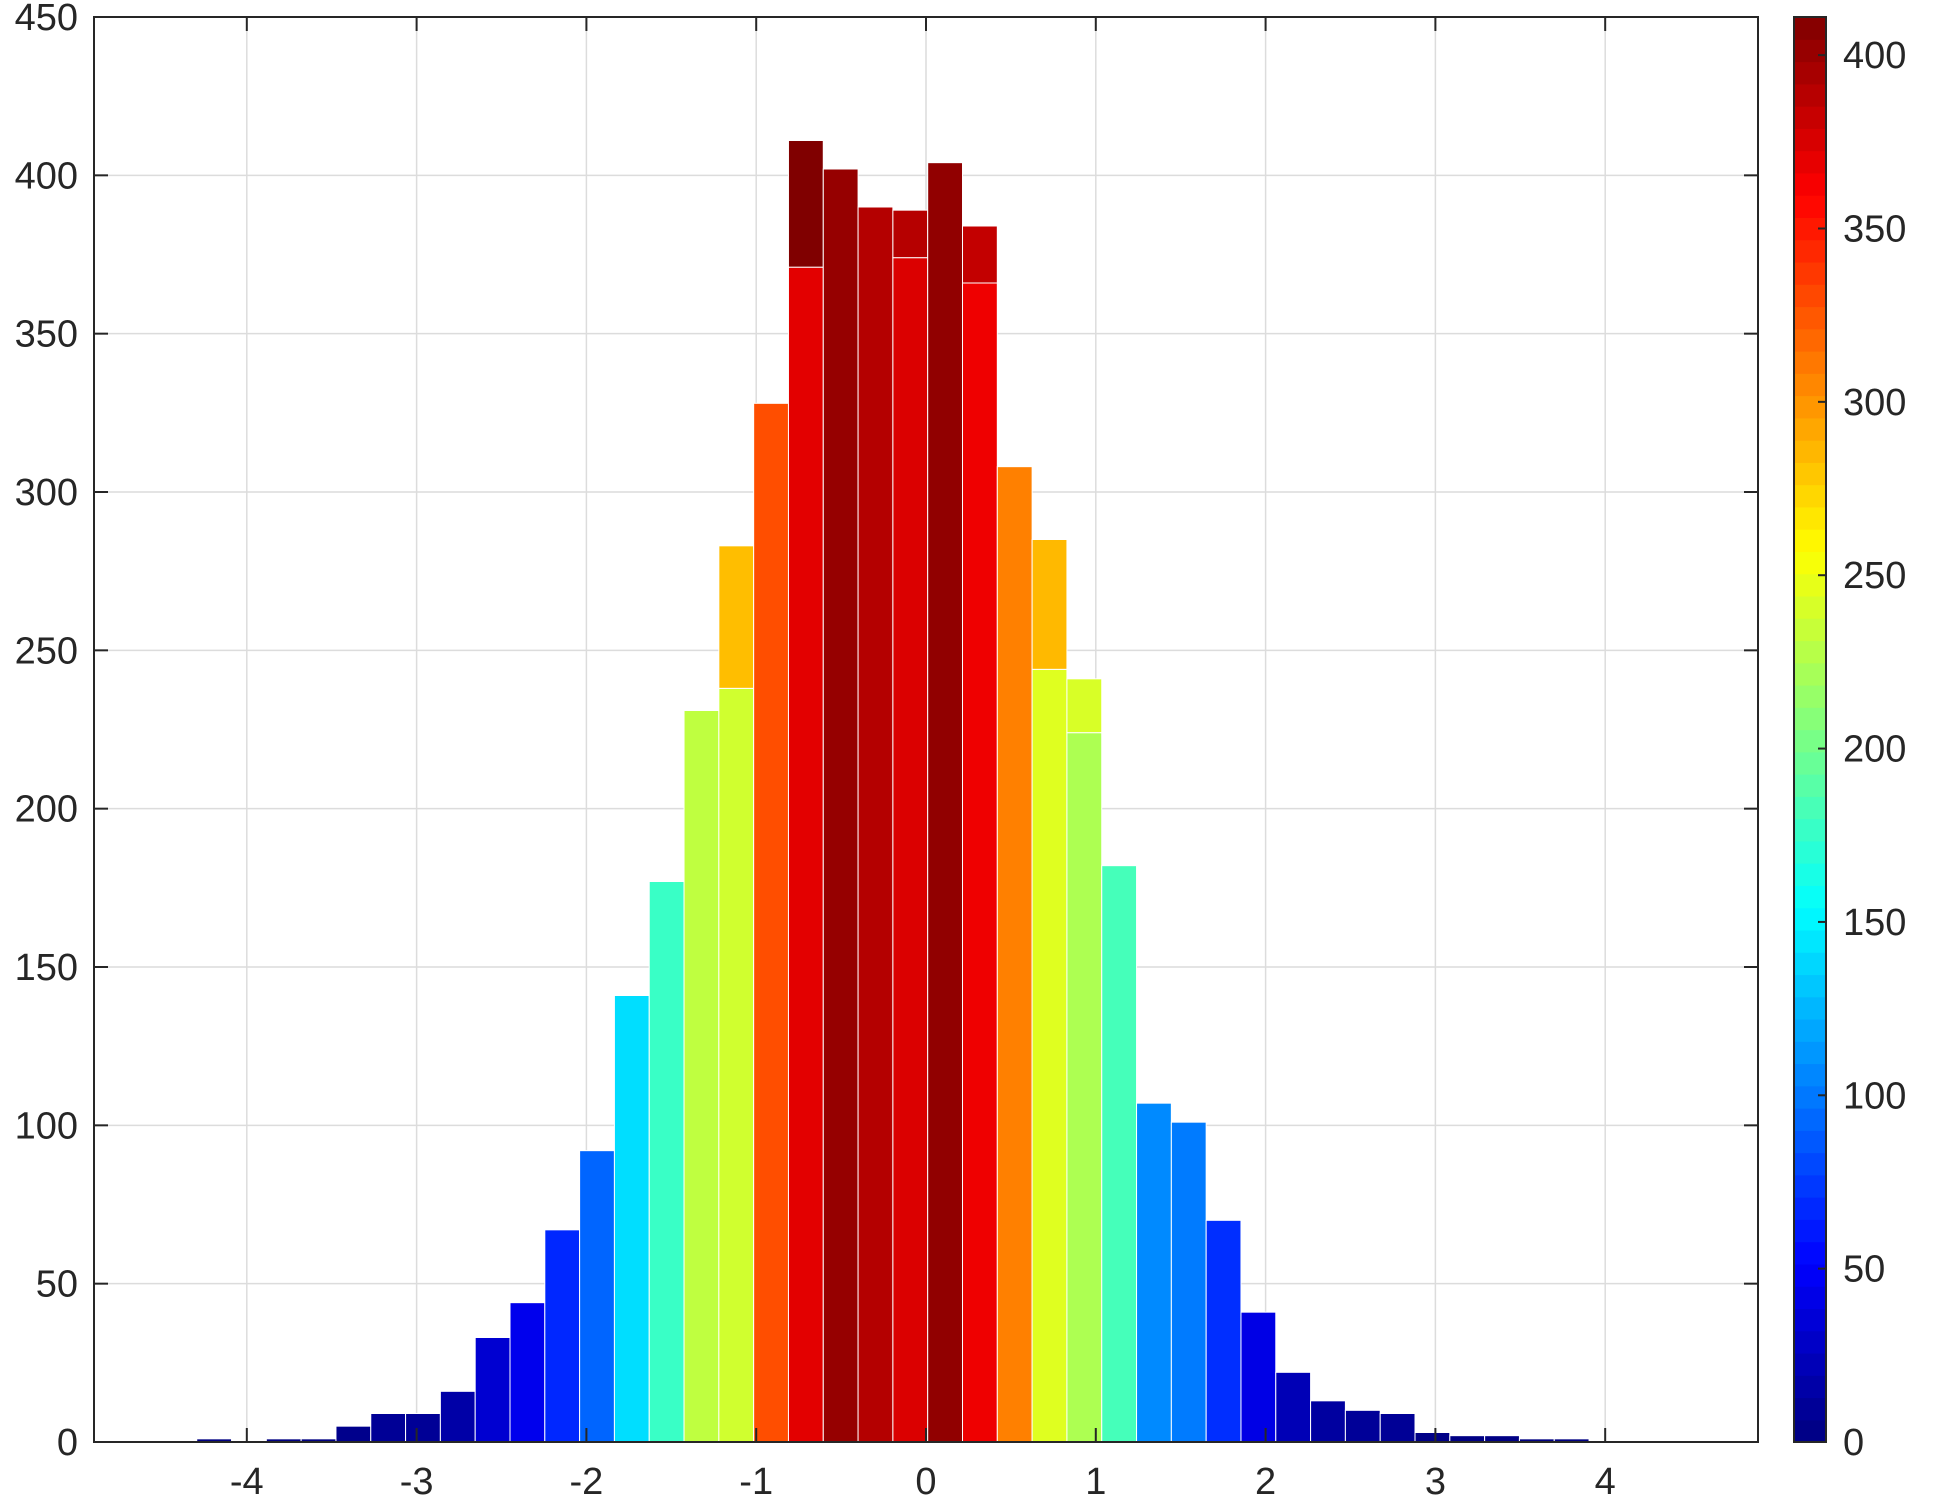  What do you see at coordinates (1874, 923) in the screenshot?
I see `colorbar-tick-label: 150` at bounding box center [1874, 923].